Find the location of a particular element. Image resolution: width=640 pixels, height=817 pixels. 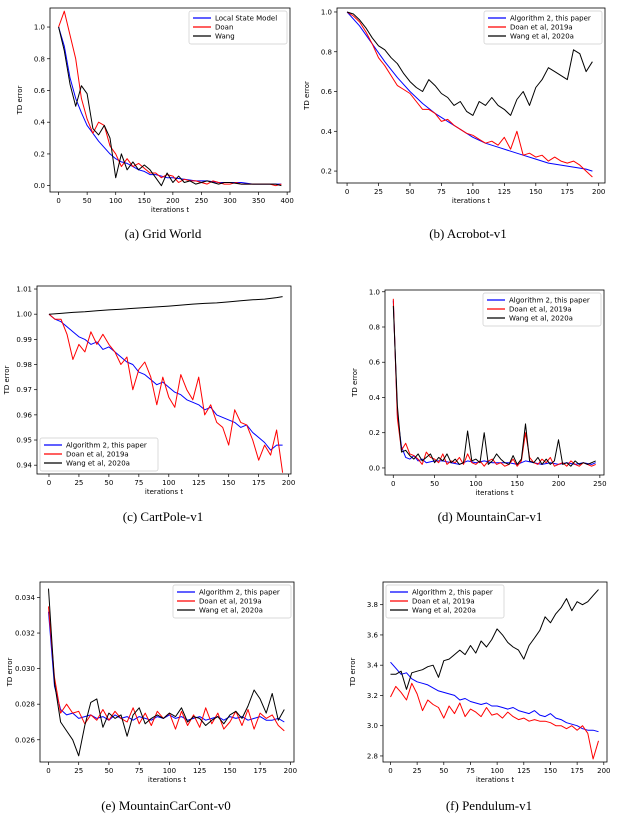

y-tick-label: 3.2 is located at coordinates (372, 696).